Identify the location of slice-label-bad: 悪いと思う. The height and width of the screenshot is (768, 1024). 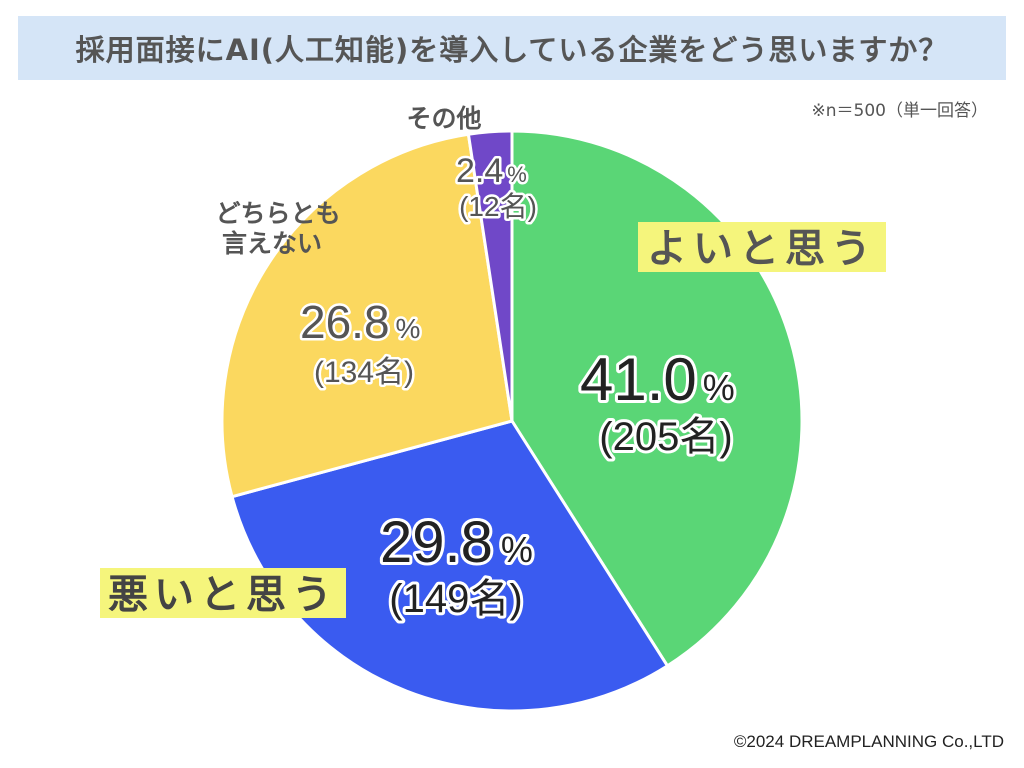
(223, 595).